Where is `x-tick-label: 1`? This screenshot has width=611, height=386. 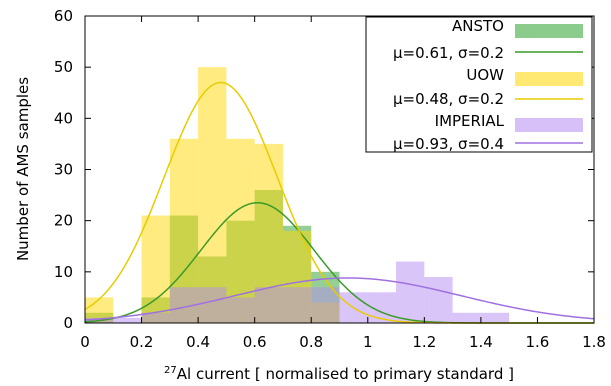
x-tick-label: 1 is located at coordinates (368, 342).